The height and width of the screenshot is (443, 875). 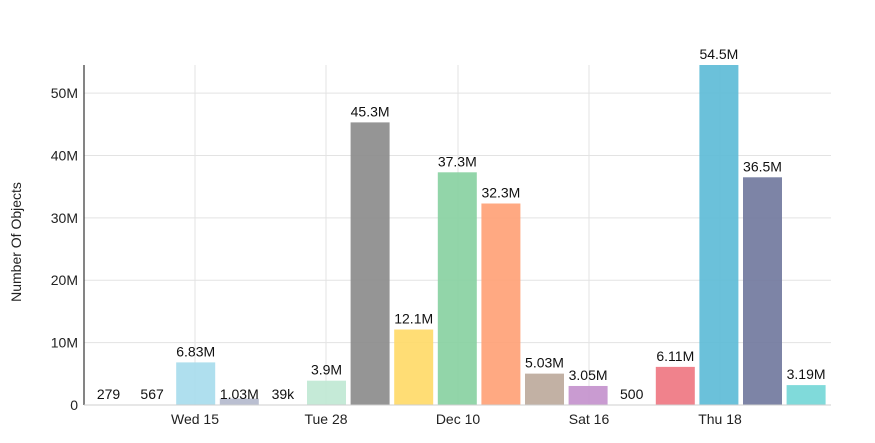 What do you see at coordinates (457, 161) in the screenshot?
I see `bar-value-label: 37.3M` at bounding box center [457, 161].